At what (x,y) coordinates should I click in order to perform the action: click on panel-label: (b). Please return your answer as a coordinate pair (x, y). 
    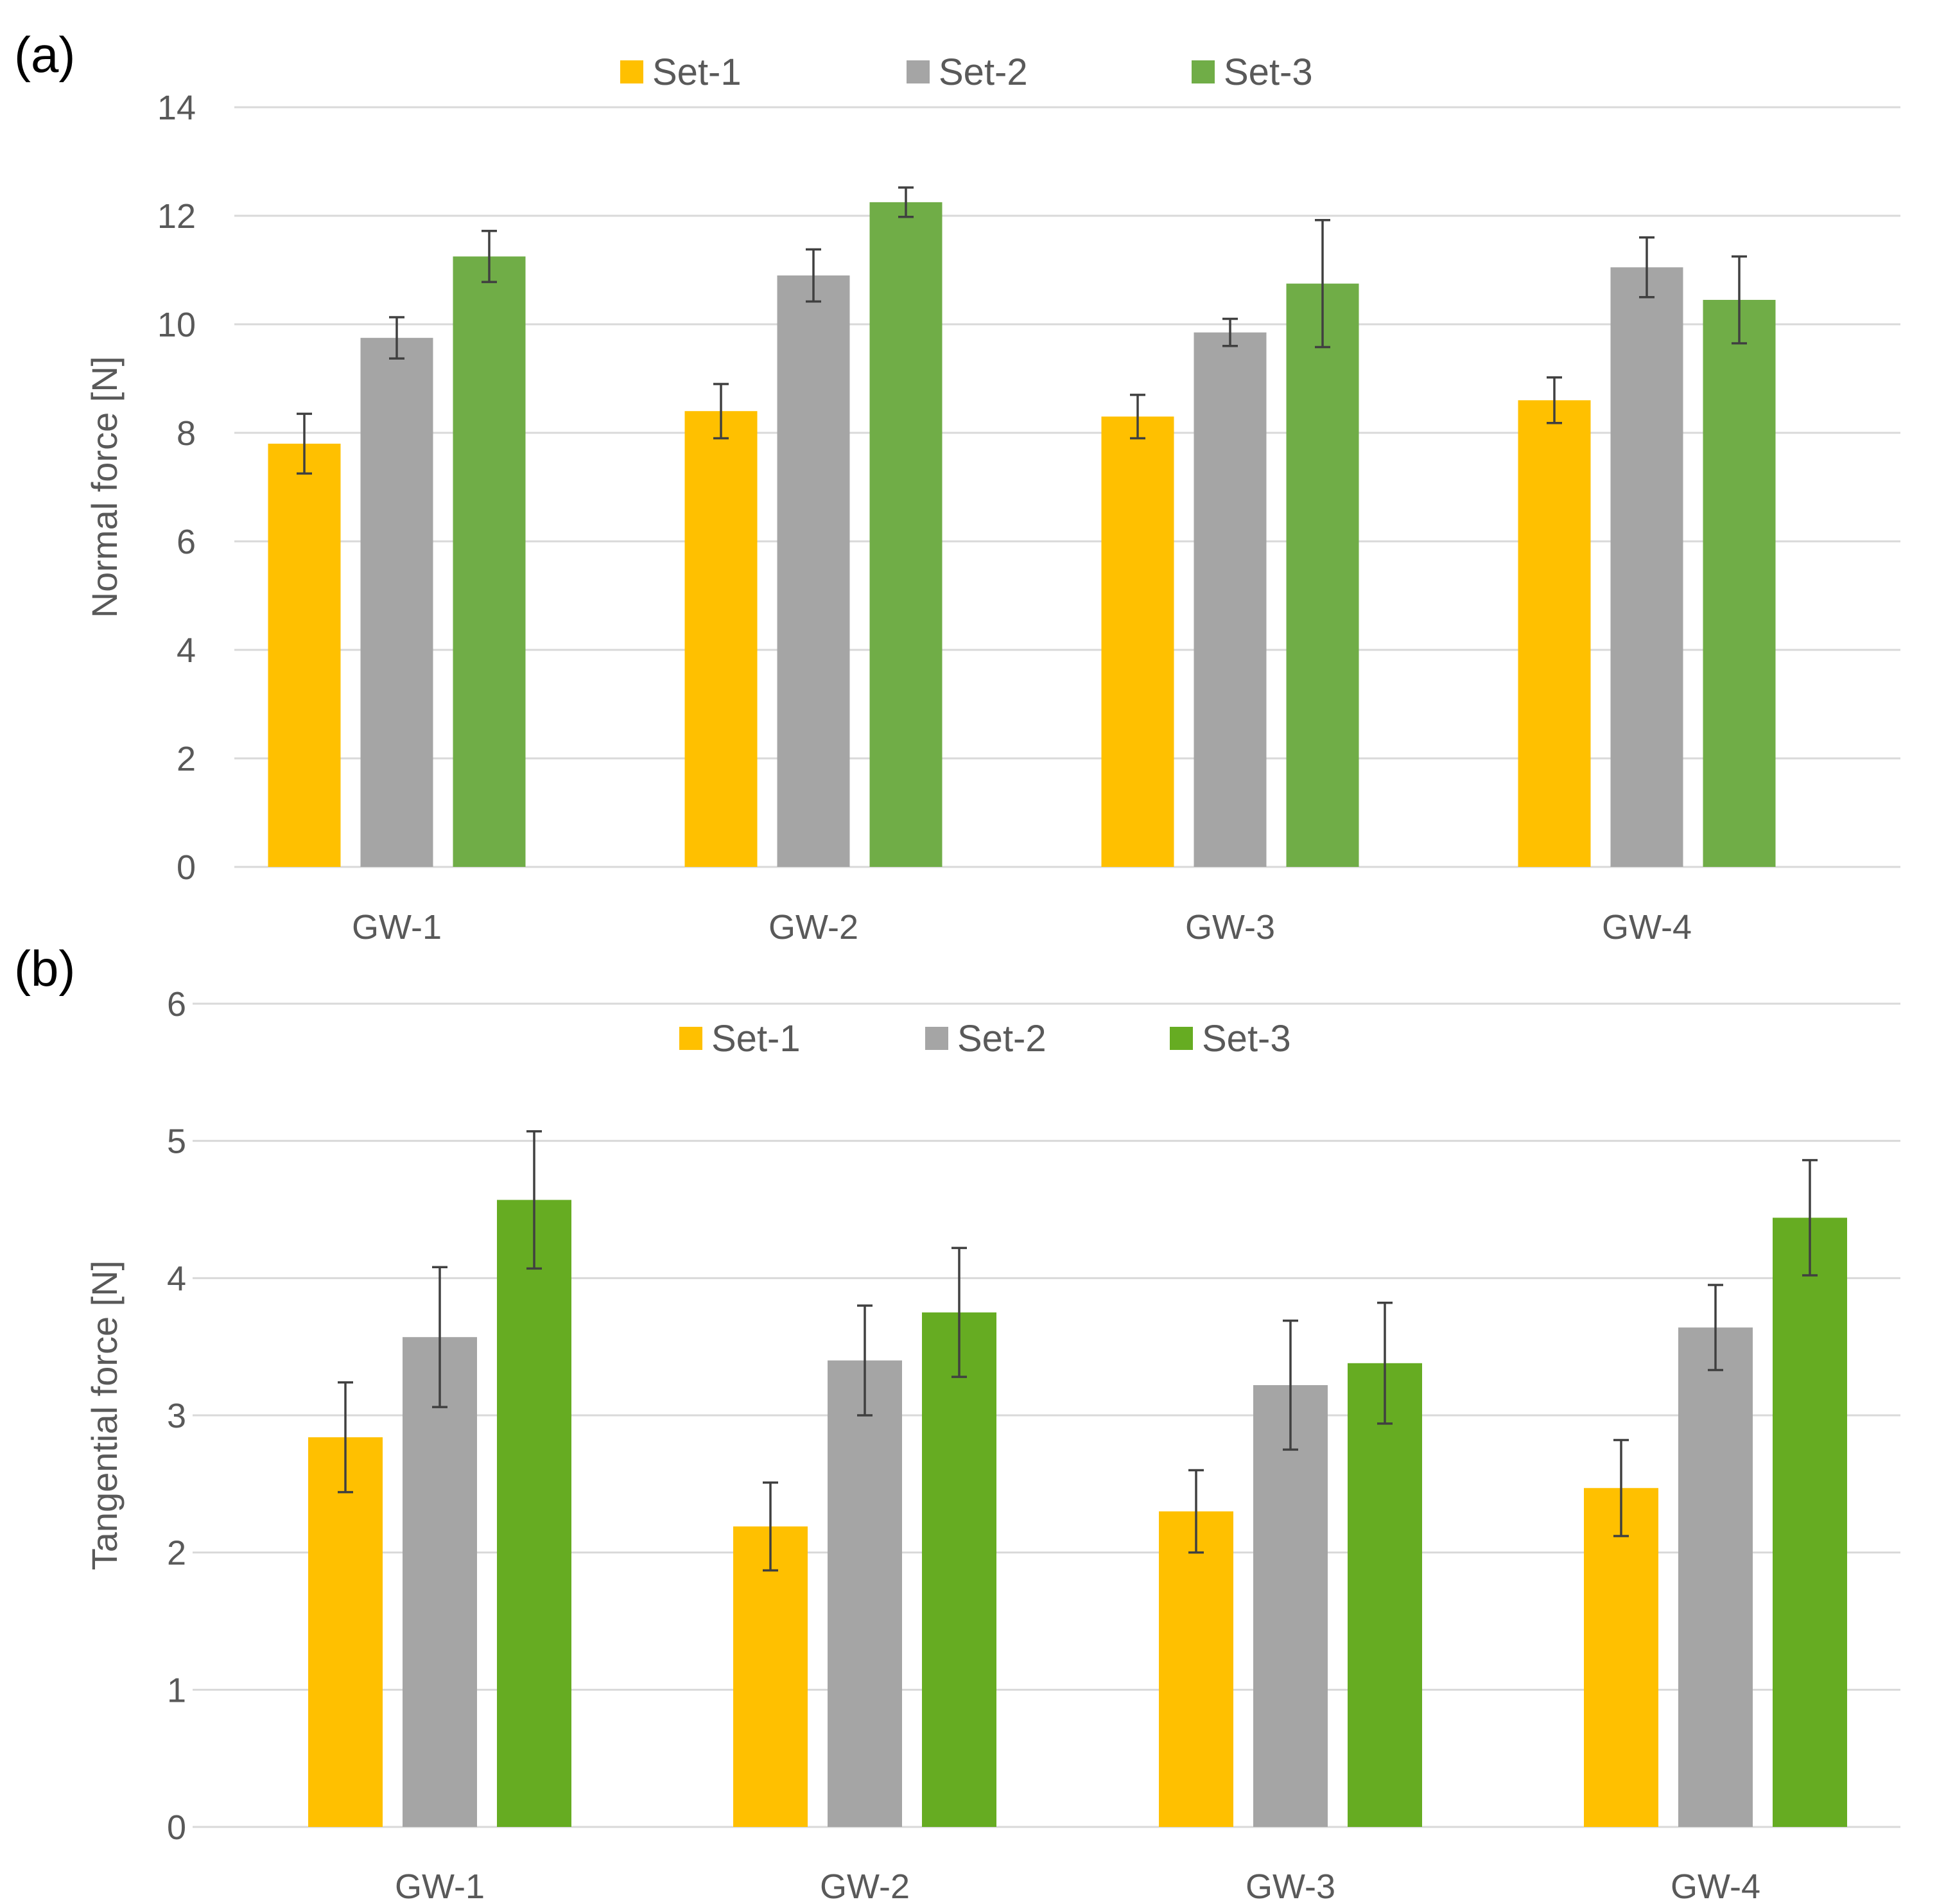
    Looking at the image, I should click on (44, 969).